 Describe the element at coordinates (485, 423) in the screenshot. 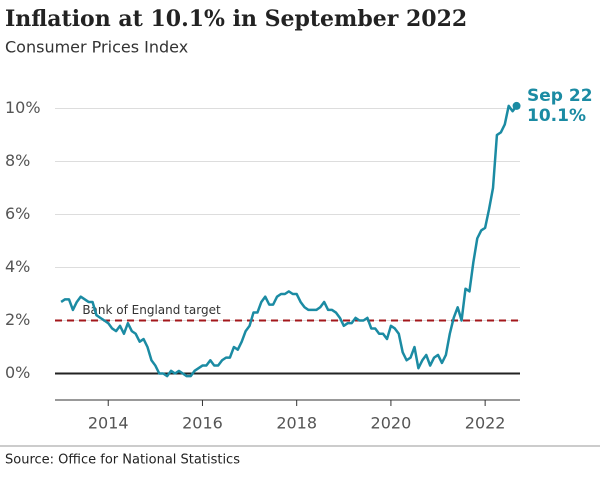

I see `x-tick-label: 2022` at that location.